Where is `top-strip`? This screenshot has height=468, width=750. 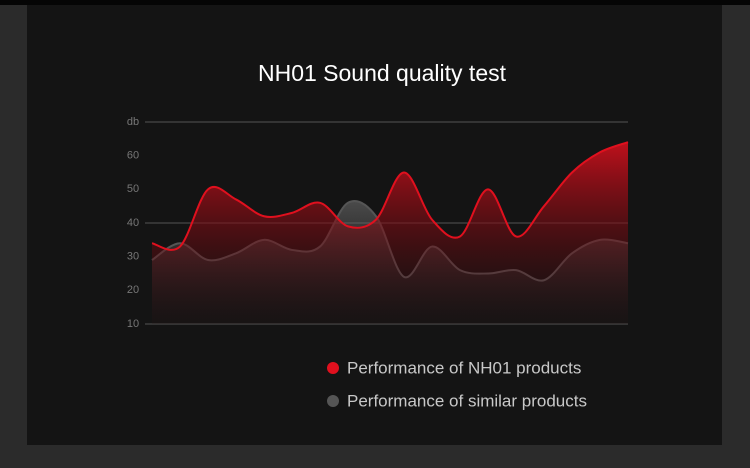
top-strip is located at coordinates (375, 2).